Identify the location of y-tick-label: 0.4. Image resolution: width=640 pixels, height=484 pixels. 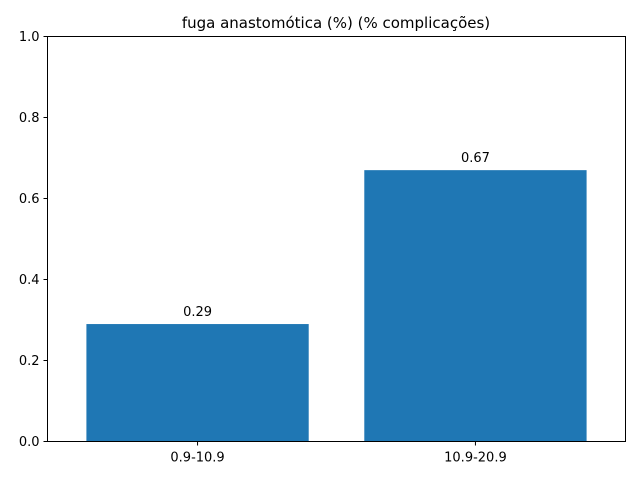
(29, 280).